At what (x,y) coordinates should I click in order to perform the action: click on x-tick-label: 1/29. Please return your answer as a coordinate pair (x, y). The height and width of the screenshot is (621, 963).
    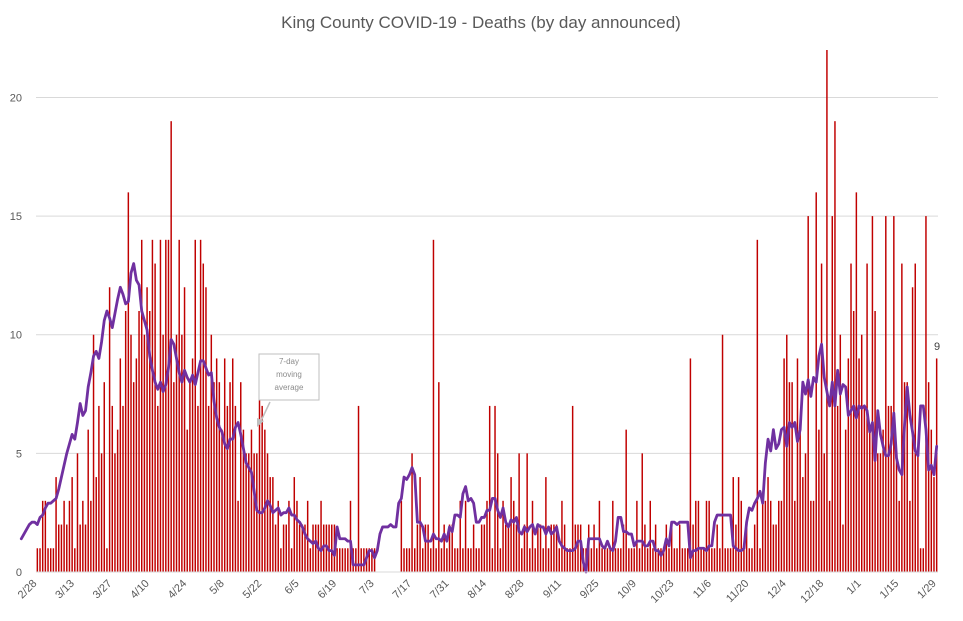
    Looking at the image, I should click on (927, 590).